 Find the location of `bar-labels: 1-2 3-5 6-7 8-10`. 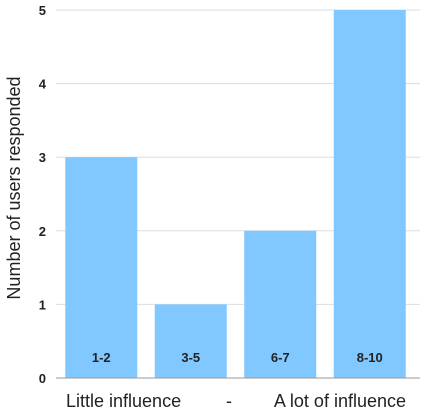

bar-labels: 1-2 3-5 6-7 8-10 is located at coordinates (237, 357).